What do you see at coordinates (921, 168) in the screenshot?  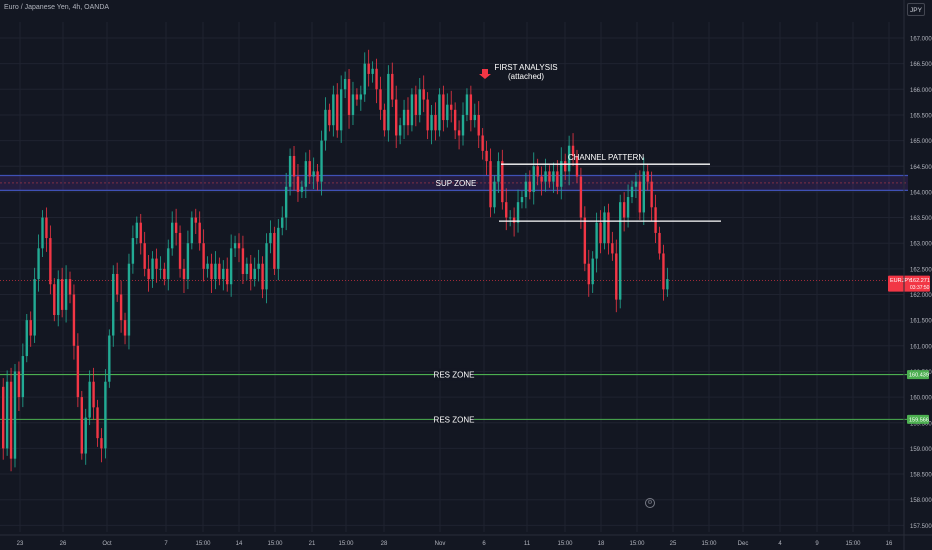 I see `y-tick-label: 164.500` at bounding box center [921, 168].